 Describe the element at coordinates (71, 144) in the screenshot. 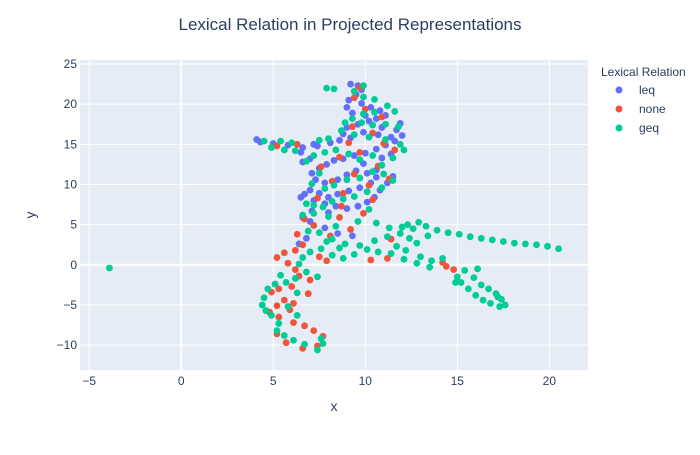

I see `y-tick-label: 15` at that location.